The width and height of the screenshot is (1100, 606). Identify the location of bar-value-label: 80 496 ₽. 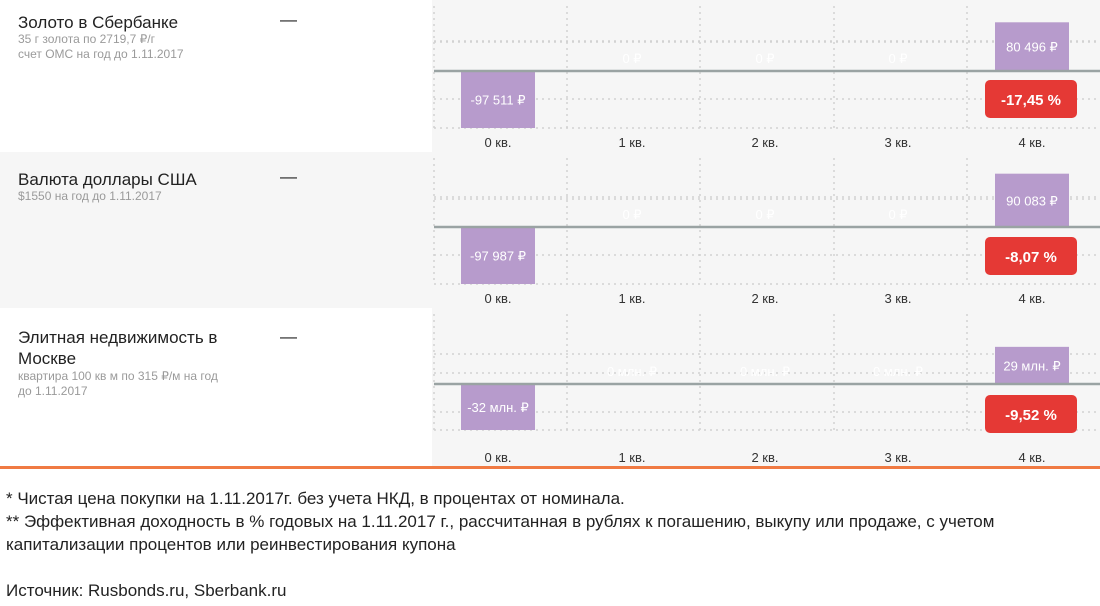
(1032, 47).